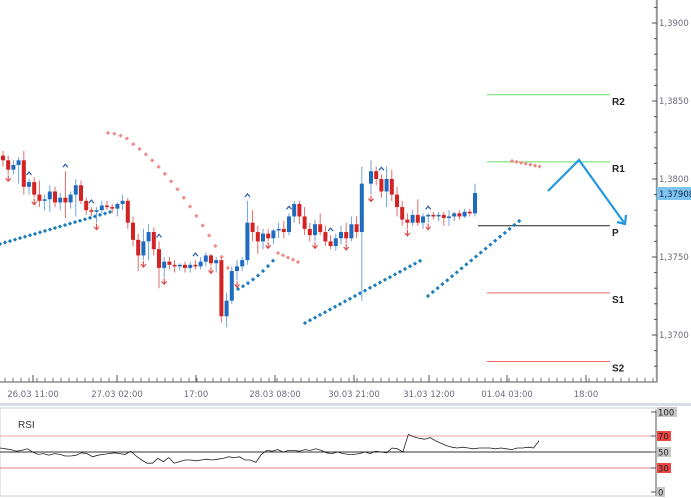  Describe the element at coordinates (674, 24) in the screenshot. I see `price-tick-label: 1,3900` at that location.